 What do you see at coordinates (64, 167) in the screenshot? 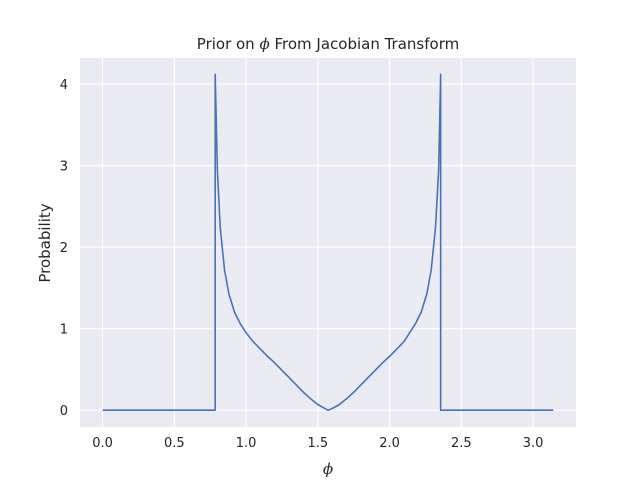
I see `y-tick-label: 3` at bounding box center [64, 167].